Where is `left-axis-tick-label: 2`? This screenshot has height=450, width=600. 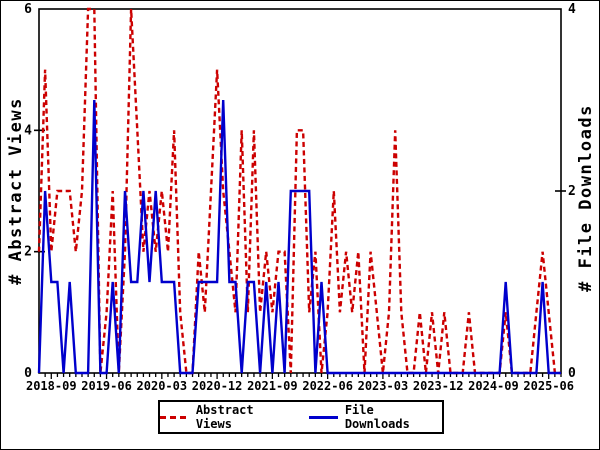
left-axis-tick-label: 2 is located at coordinates (28, 252).